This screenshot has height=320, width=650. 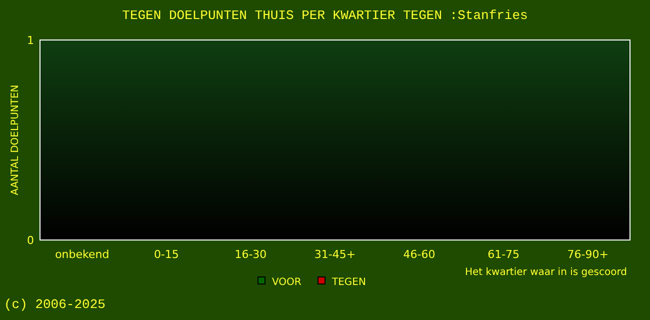 What do you see at coordinates (587, 254) in the screenshot?
I see `x-tick-label: 76-90+` at bounding box center [587, 254].